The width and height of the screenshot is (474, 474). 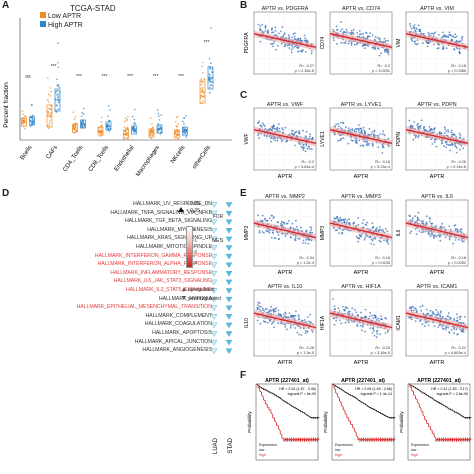 What do you see at coordinates (361, 137) in the screenshot?
I see `fit-line` at bounding box center [361, 137].